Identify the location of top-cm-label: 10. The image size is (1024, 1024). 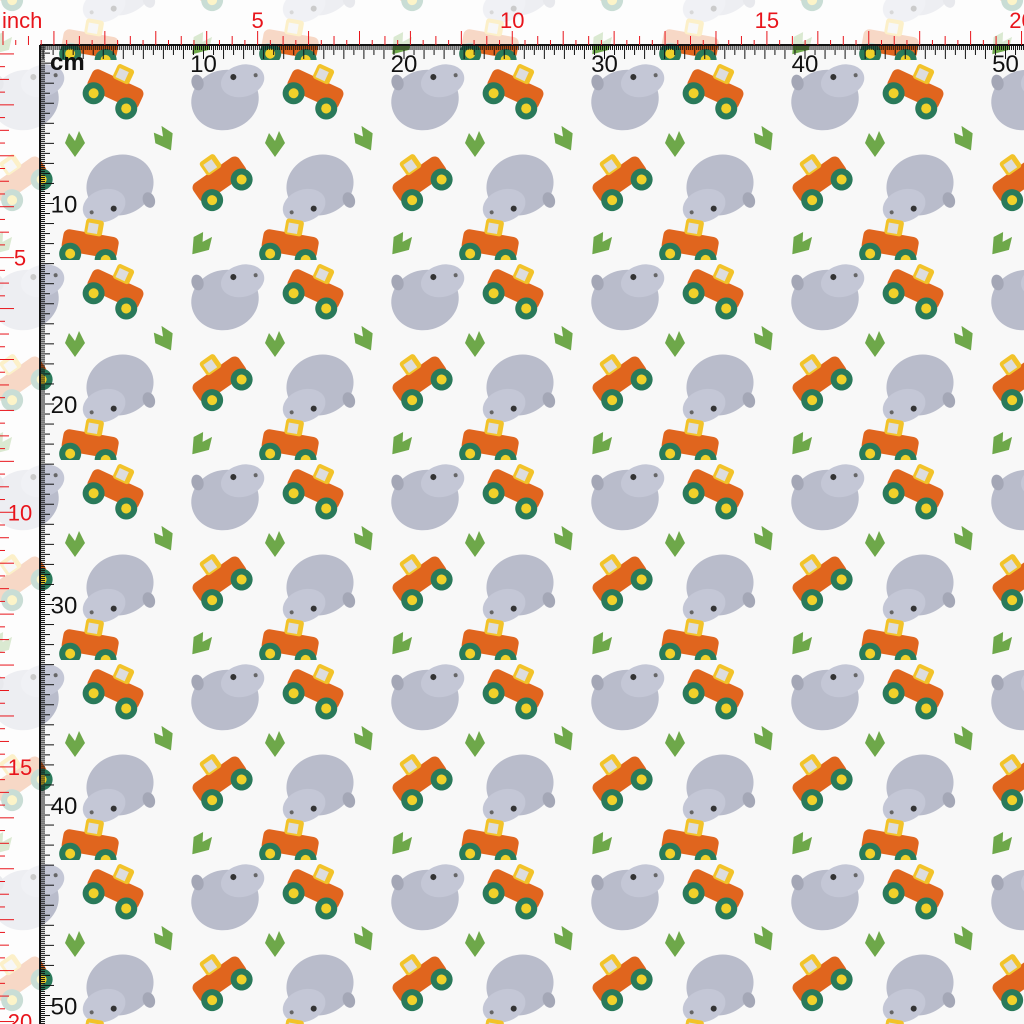
(203, 64).